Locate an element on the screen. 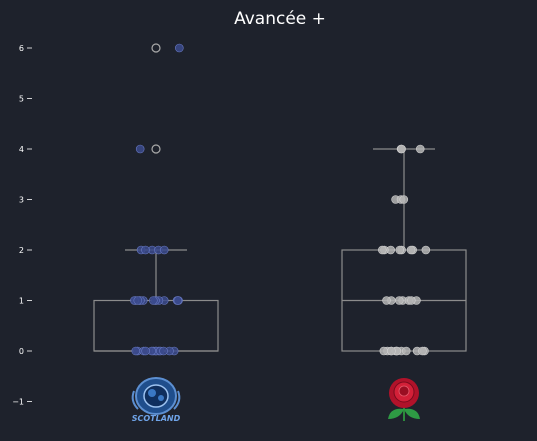 Image resolution: width=537 pixels, height=441 pixels. y-tick-label: 4 is located at coordinates (21, 149).